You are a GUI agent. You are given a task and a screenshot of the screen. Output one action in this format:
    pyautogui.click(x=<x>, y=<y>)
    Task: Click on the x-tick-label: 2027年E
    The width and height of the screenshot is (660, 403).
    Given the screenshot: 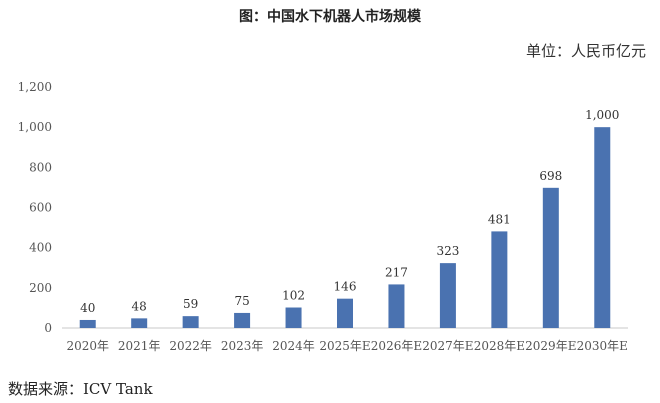 What is the action you would take?
    pyautogui.click(x=447, y=346)
    